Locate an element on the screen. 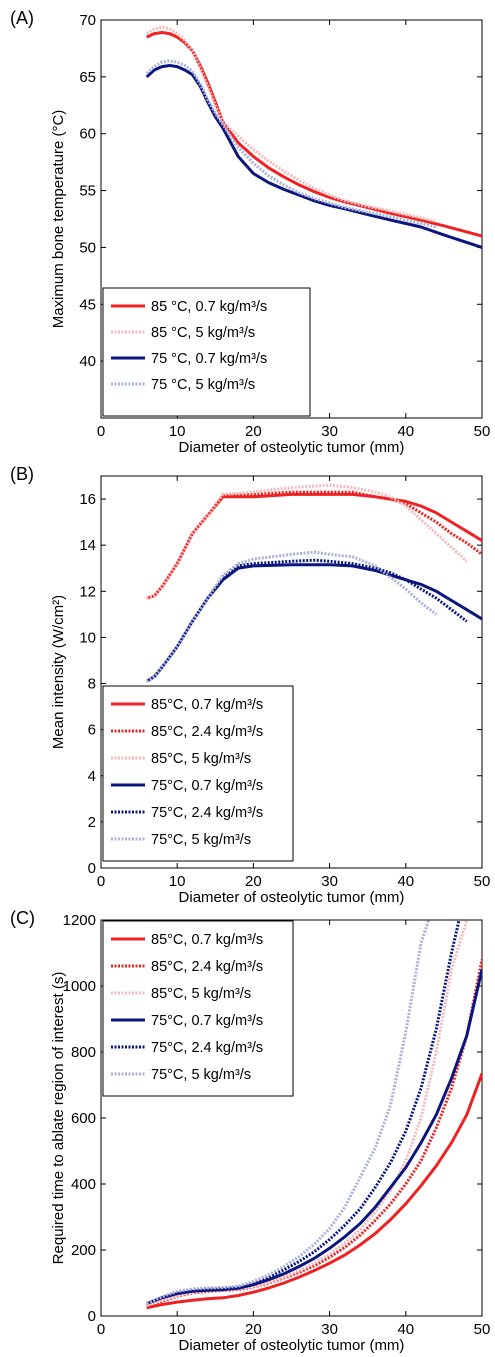 The image size is (495, 1357). y-tick-label: 50 is located at coordinates (87, 247).